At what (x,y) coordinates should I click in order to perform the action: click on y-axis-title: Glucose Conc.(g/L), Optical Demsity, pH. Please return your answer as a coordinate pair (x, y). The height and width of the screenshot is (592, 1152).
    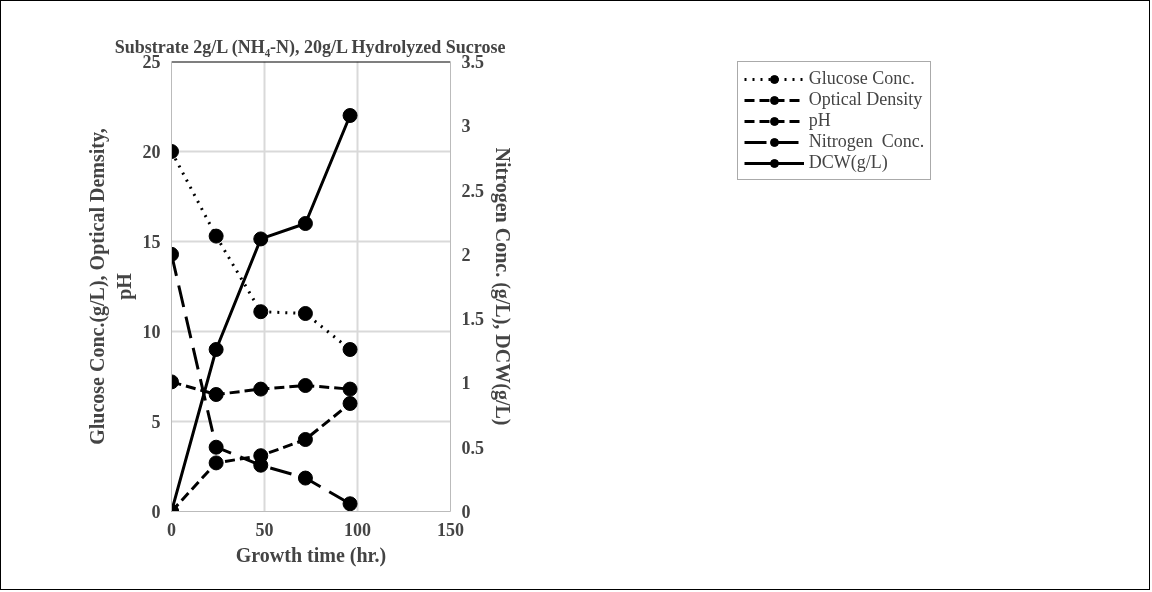
    Looking at the image, I should click on (111, 286).